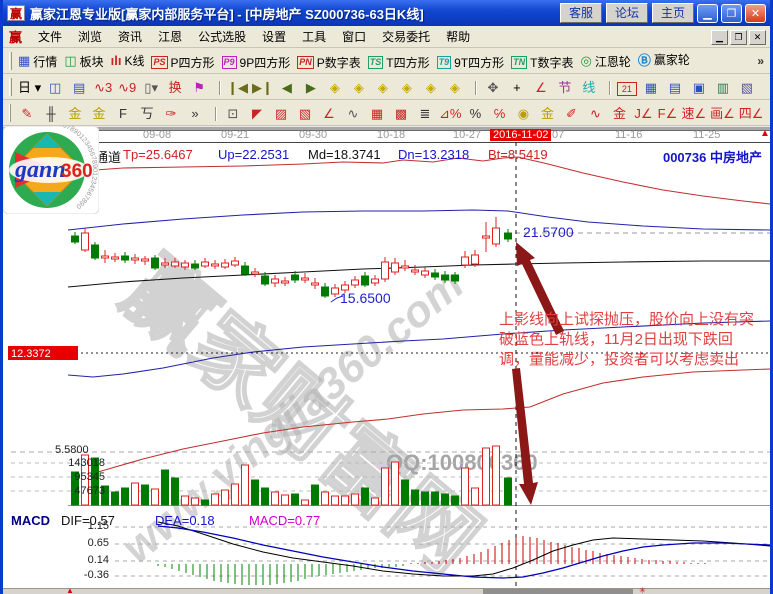 The image size is (773, 594). Describe the element at coordinates (147, 113) in the screenshot. I see `s-grid-icon: 丂` at that location.